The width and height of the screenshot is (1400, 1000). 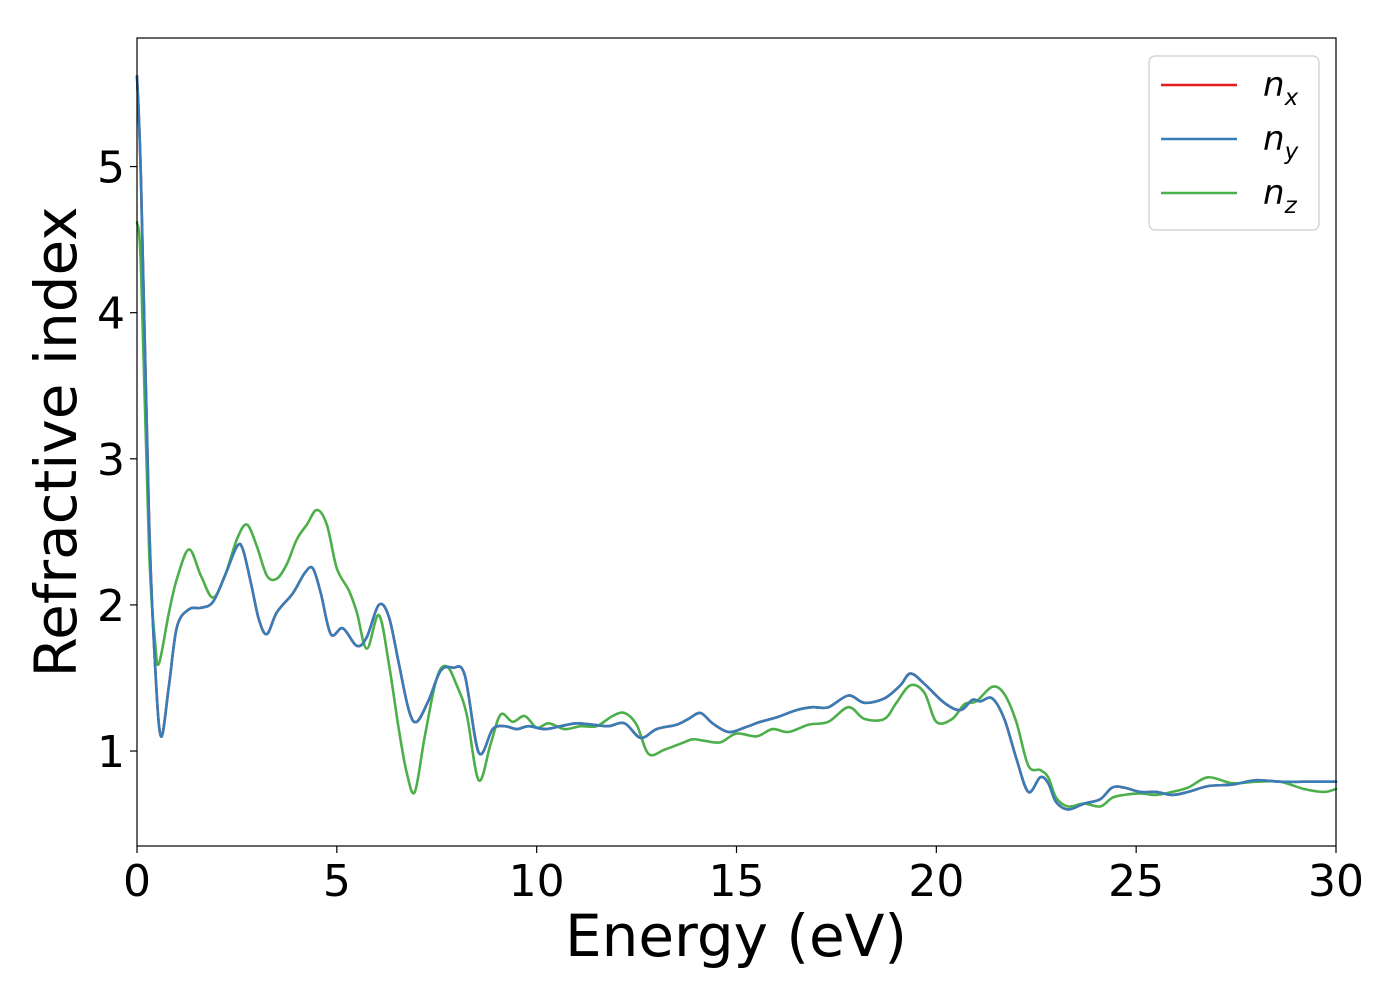 What do you see at coordinates (137, 881) in the screenshot?
I see `x-tick-label: 0` at bounding box center [137, 881].